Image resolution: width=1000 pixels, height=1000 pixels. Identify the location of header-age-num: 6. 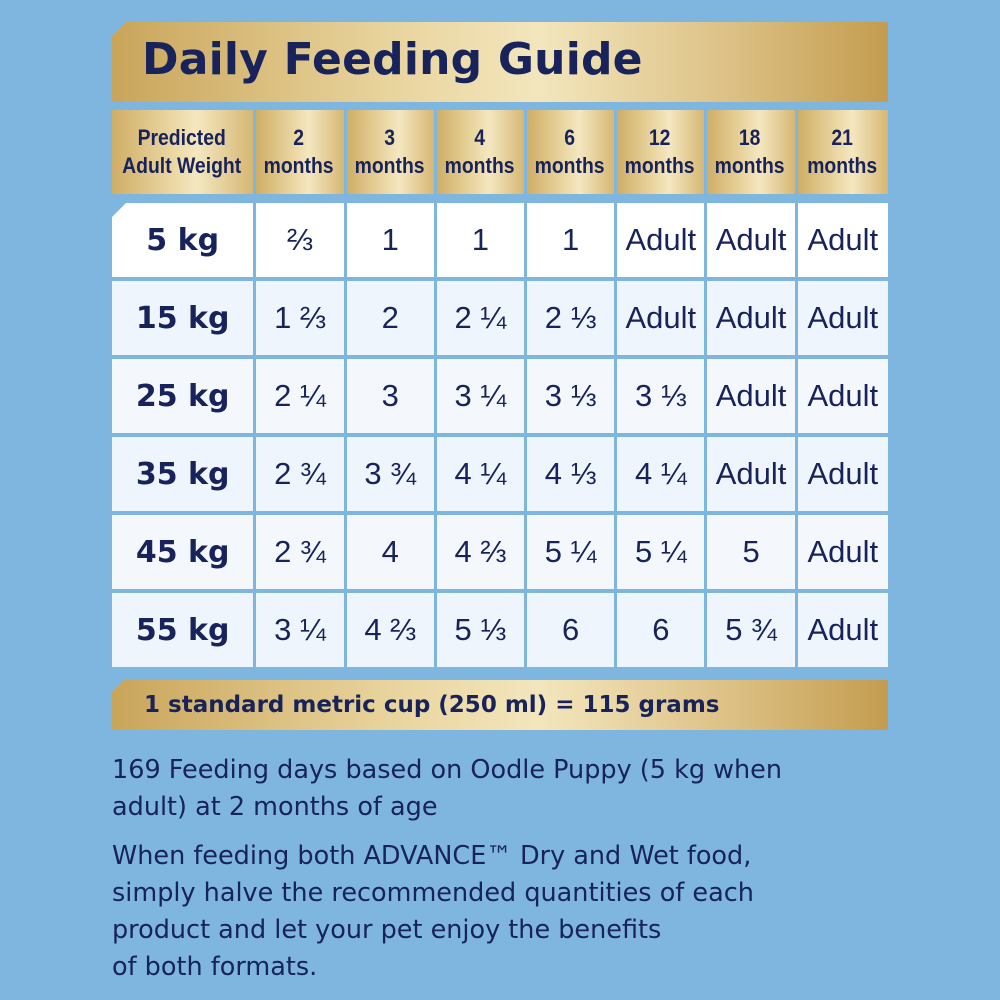
(570, 137).